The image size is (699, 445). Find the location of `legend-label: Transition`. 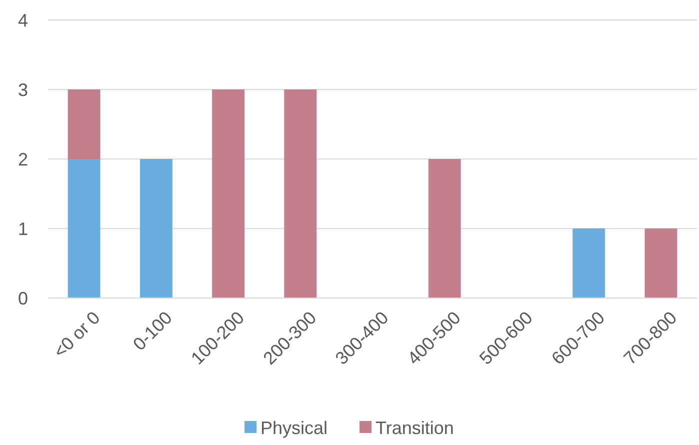

legend-label: Transition is located at coordinates (415, 428).